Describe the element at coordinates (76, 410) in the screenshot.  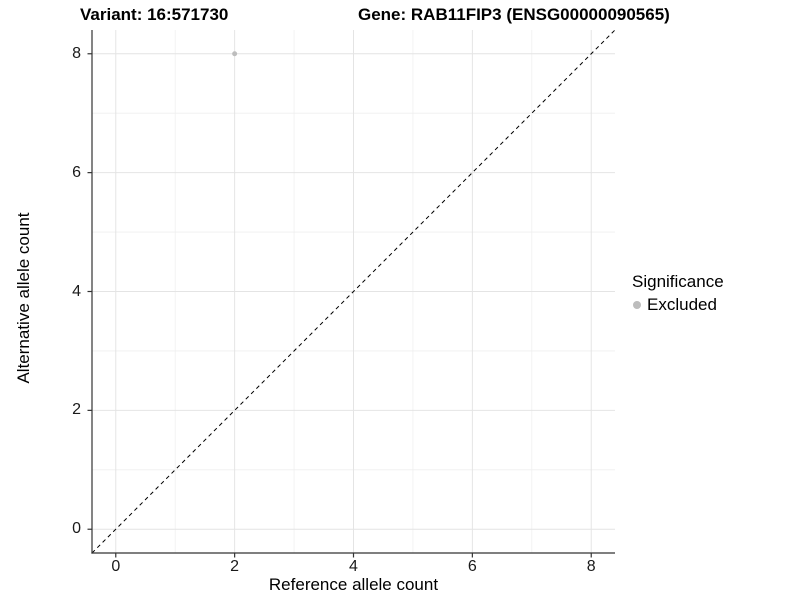
I see `y-tick-label: 2` at that location.